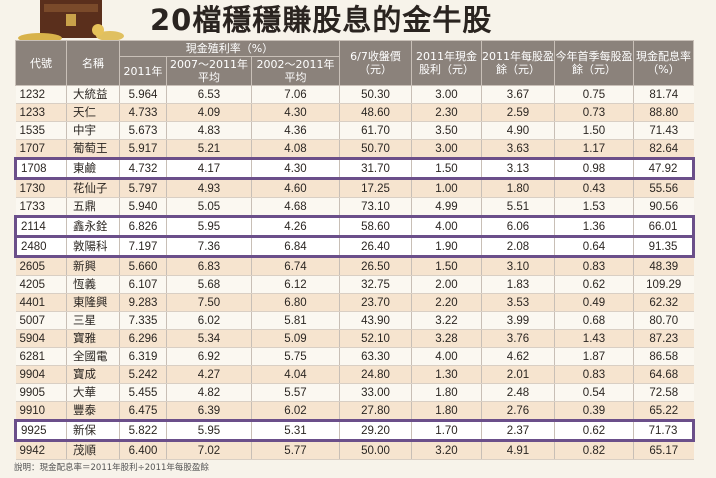 Image resolution: width=716 pixels, height=478 pixels. Describe the element at coordinates (518, 188) in the screenshot. I see `cell-eps: 1.80` at that location.